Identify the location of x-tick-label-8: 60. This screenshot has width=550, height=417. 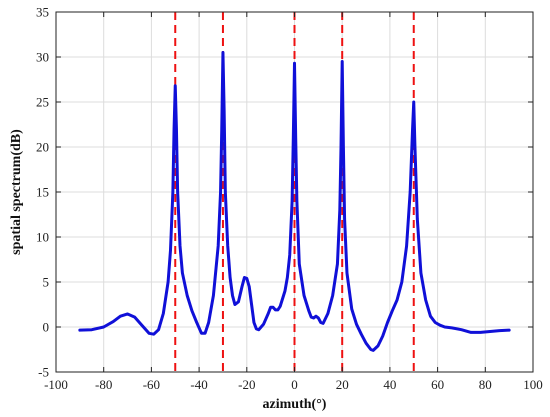
(437, 384).